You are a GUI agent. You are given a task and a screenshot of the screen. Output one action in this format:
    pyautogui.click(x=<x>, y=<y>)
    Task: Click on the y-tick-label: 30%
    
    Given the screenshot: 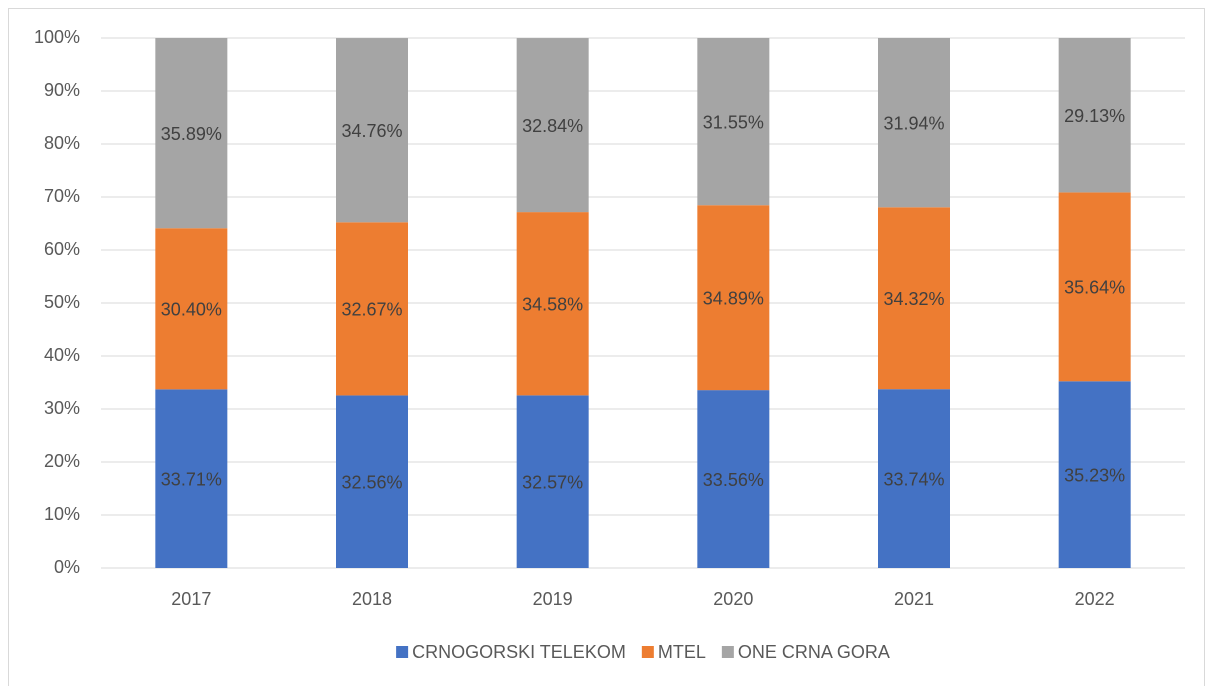 What is the action you would take?
    pyautogui.click(x=62, y=408)
    